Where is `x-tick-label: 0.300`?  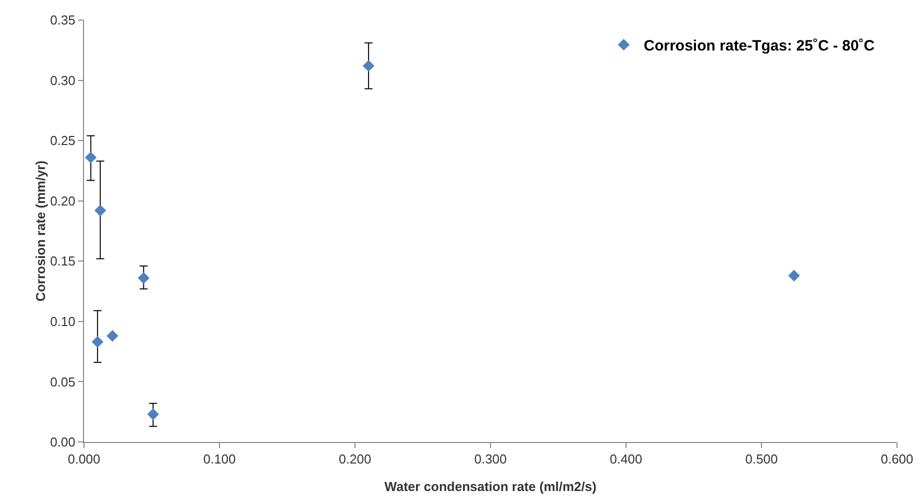
x-tick-label: 0.300 is located at coordinates (490, 459).